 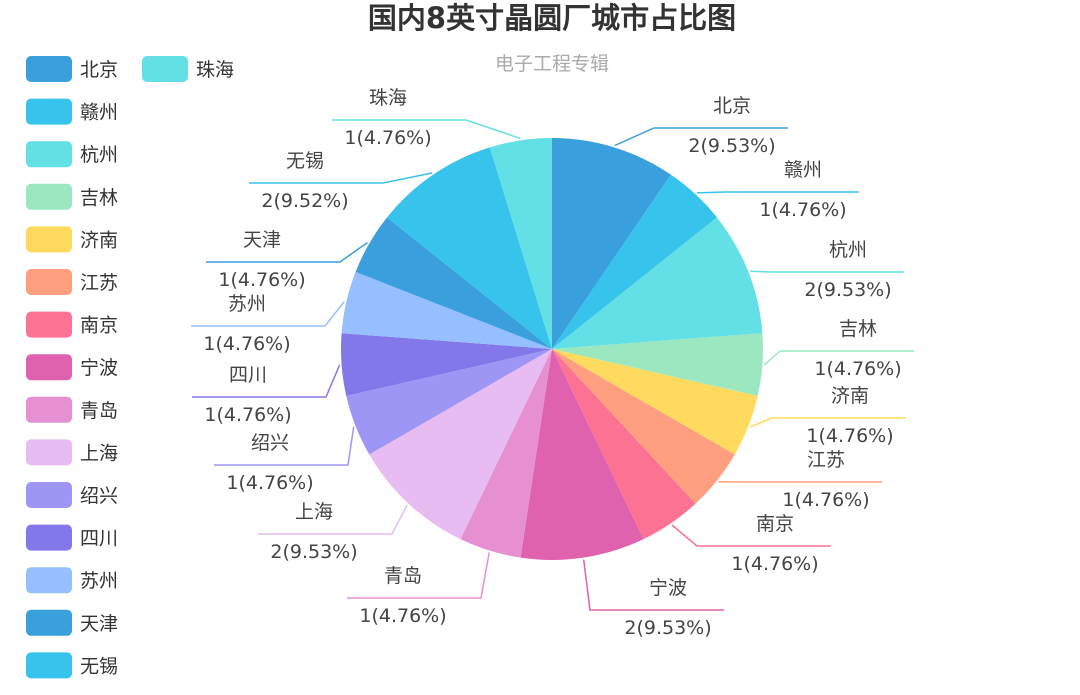 I want to click on legend-label-宁波: 宁波, so click(x=99, y=368).